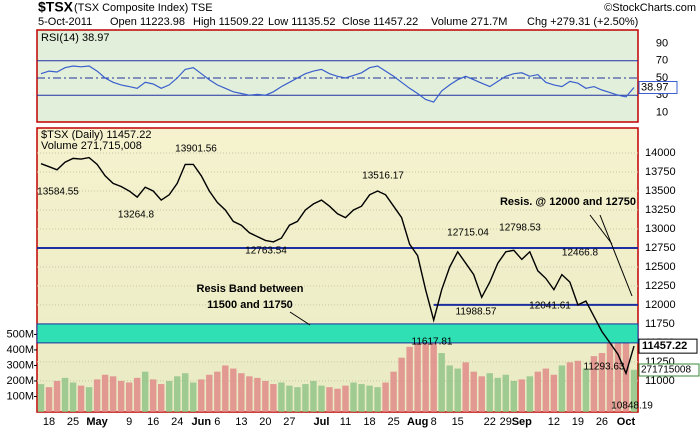  What do you see at coordinates (380, 22) in the screenshot?
I see `close: Close 11457.22` at bounding box center [380, 22].